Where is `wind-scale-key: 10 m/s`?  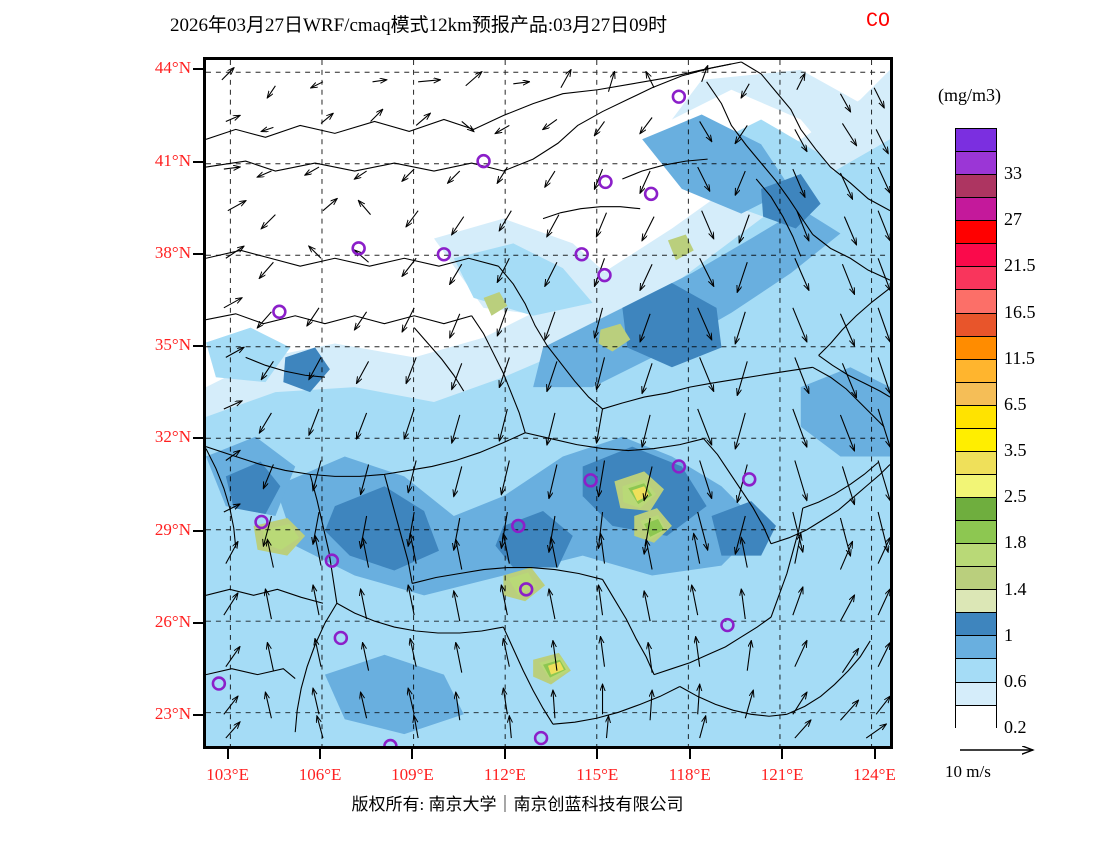
wind-scale-key: 10 m/s is located at coordinates (1020, 763).